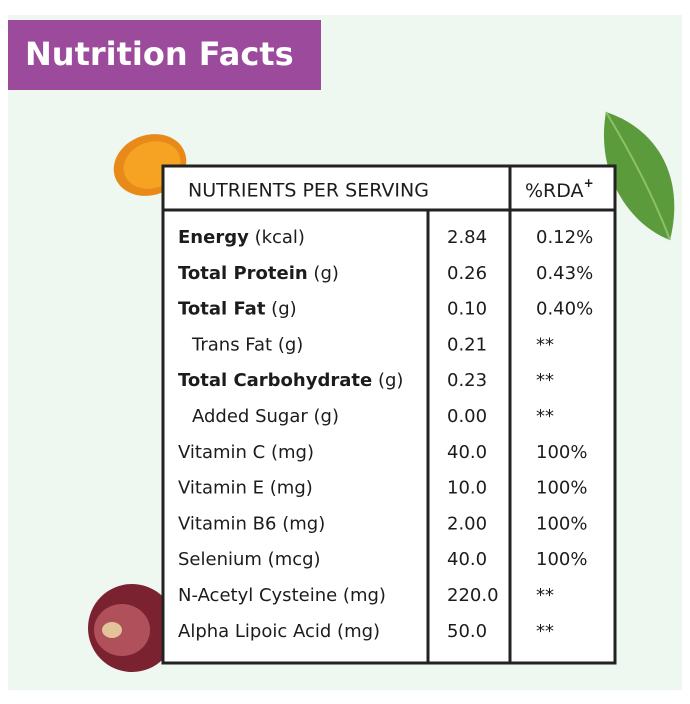 This screenshot has height=704, width=690. I want to click on amount: 0.21, so click(467, 344).